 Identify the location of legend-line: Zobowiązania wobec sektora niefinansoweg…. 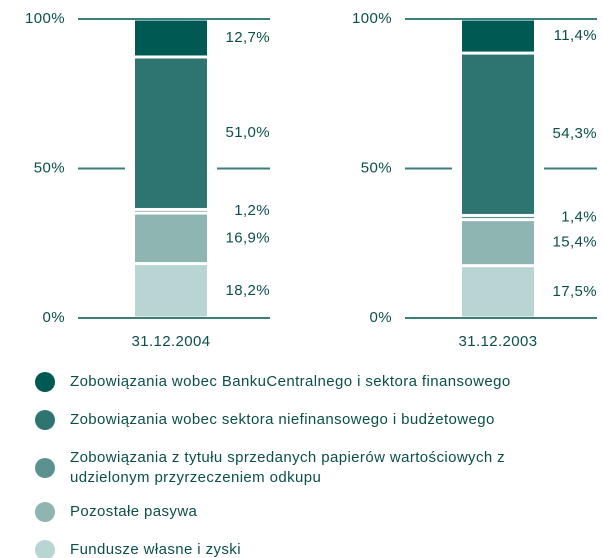
(282, 419).